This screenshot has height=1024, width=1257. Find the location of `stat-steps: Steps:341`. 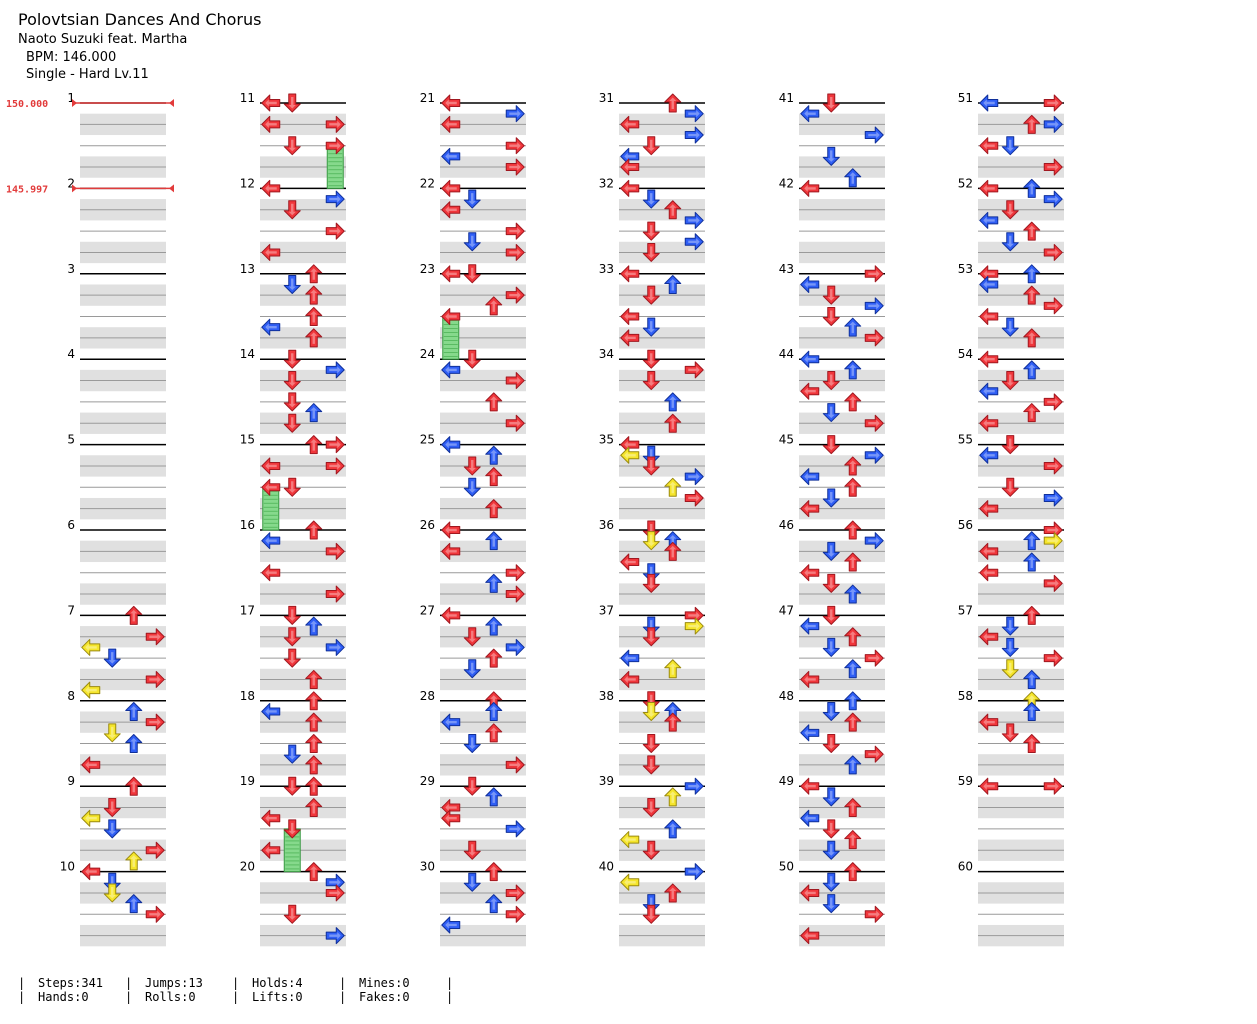

stat-steps: Steps:341 is located at coordinates (71, 983).